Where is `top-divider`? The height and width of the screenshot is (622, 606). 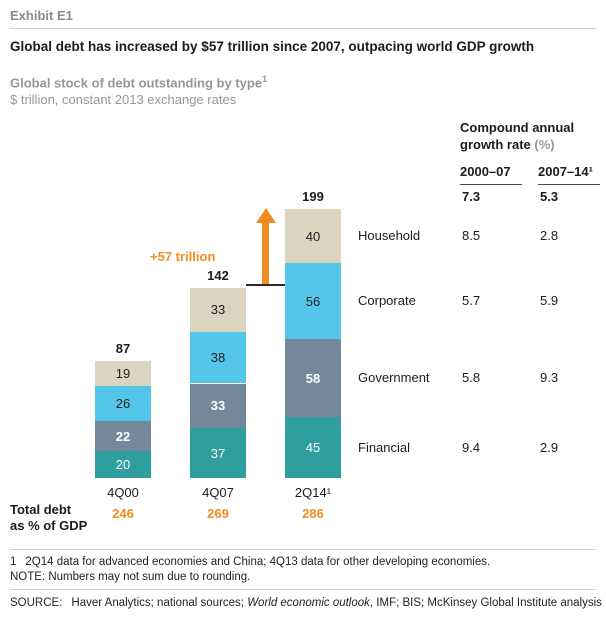 top-divider is located at coordinates (303, 28).